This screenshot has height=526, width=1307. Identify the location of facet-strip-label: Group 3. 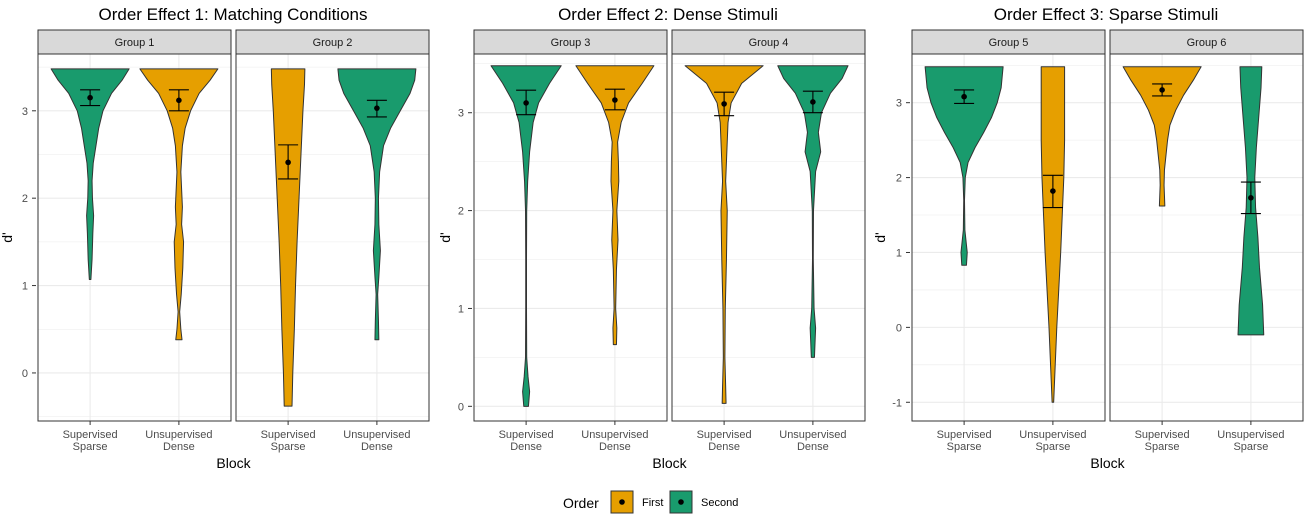
(571, 43).